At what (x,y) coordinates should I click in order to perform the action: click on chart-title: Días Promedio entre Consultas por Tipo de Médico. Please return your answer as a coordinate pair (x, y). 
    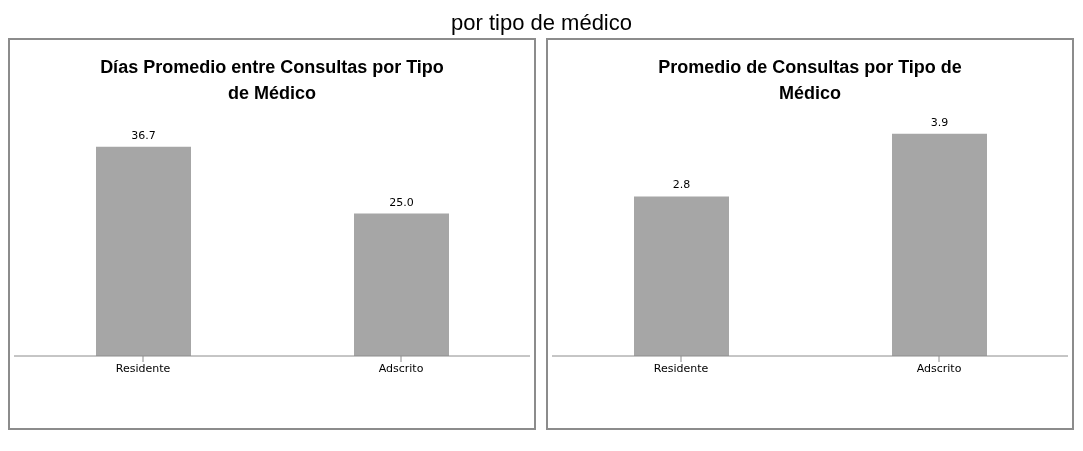
    Looking at the image, I should click on (272, 80).